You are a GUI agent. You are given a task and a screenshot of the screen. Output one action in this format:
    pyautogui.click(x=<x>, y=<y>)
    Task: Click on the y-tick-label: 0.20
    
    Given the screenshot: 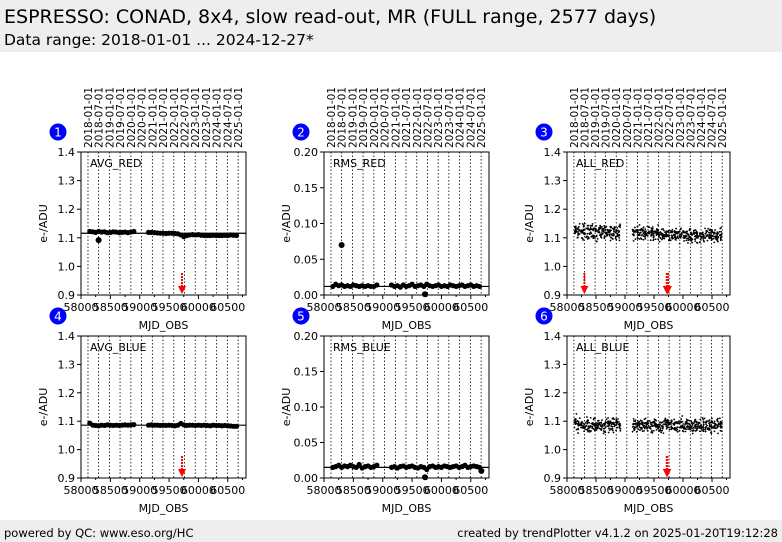 What is the action you would take?
    pyautogui.click(x=306, y=336)
    